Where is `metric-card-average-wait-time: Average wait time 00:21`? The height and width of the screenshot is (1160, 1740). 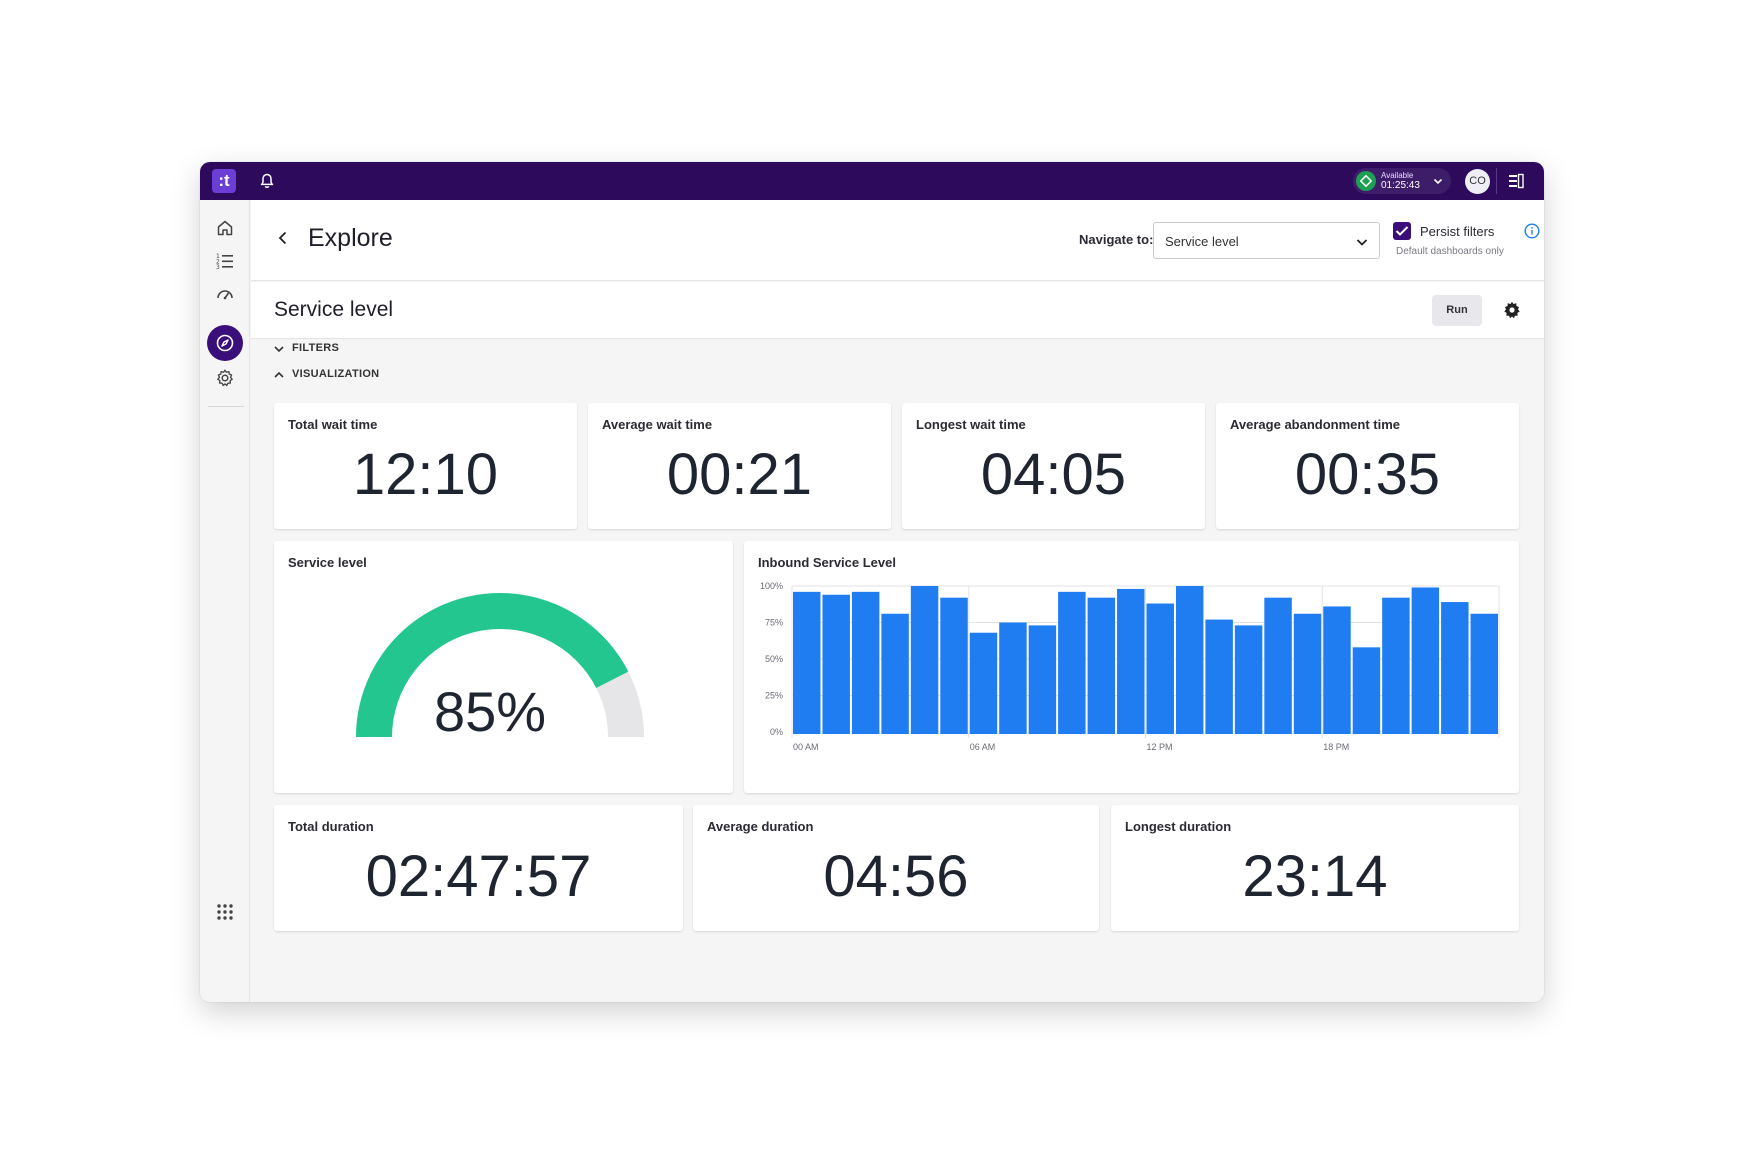
metric-card-average-wait-time: Average wait time 00:21 is located at coordinates (739, 466).